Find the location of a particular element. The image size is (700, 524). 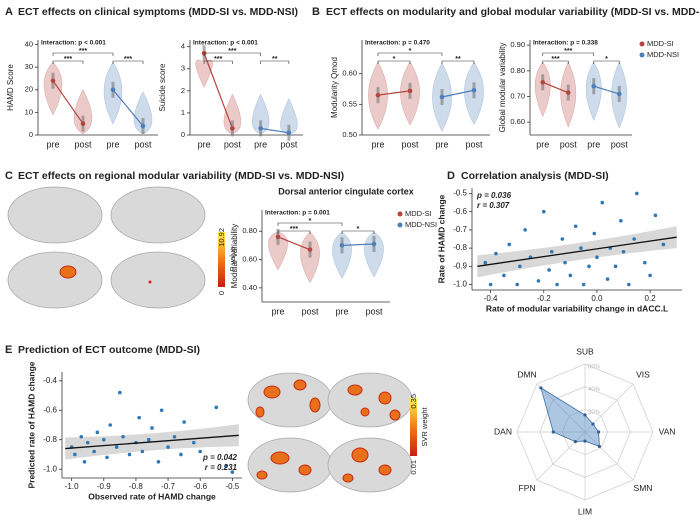

annotation: Interaction: p < 0.001 is located at coordinates (73, 43).